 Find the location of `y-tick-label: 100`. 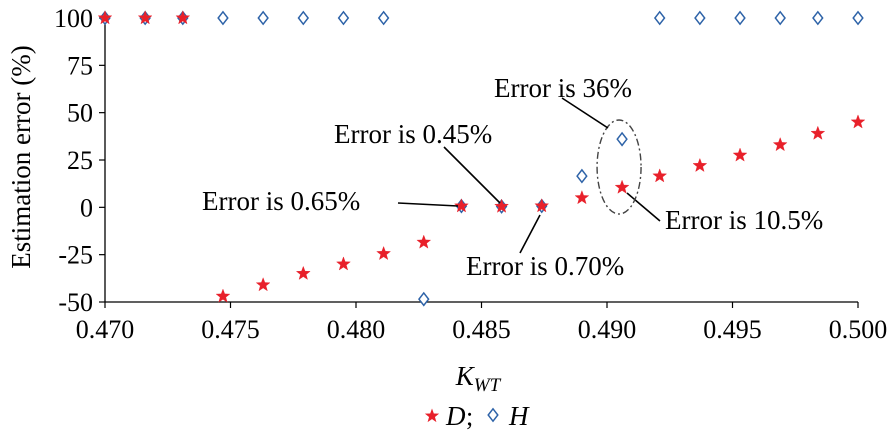

y-tick-label: 100 is located at coordinates (73, 18).